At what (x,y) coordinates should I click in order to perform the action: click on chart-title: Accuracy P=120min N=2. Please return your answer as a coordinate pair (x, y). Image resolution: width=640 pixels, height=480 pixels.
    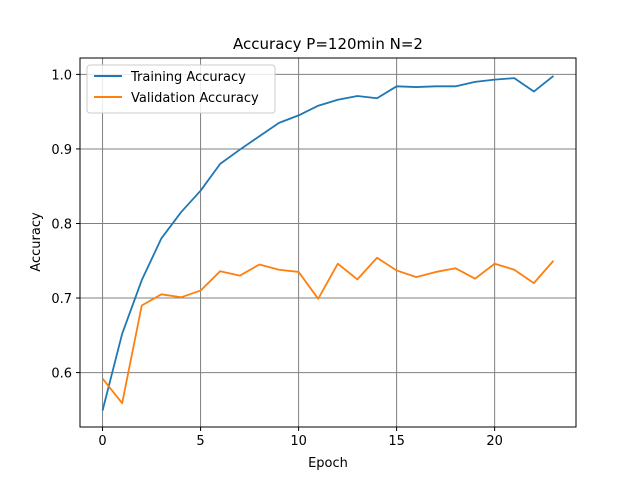
    Looking at the image, I should click on (328, 44).